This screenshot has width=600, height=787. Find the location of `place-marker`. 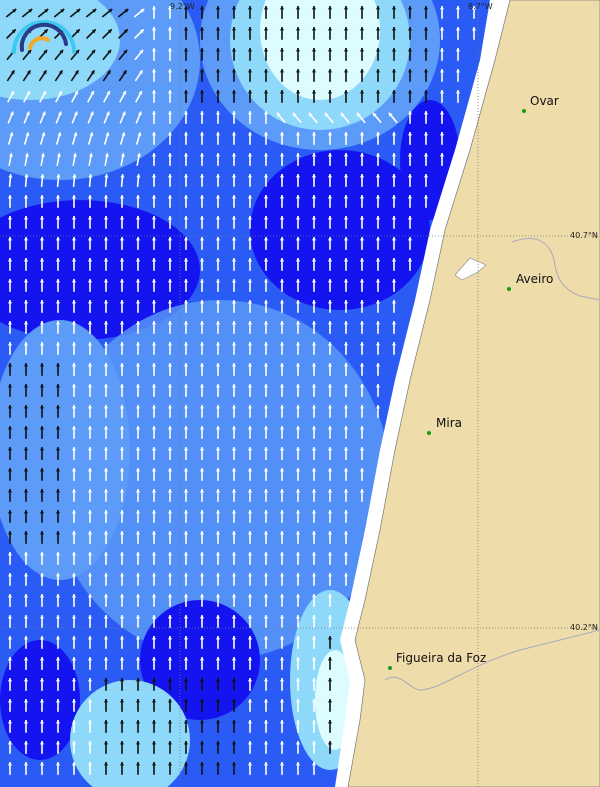

place-marker is located at coordinates (429, 433).